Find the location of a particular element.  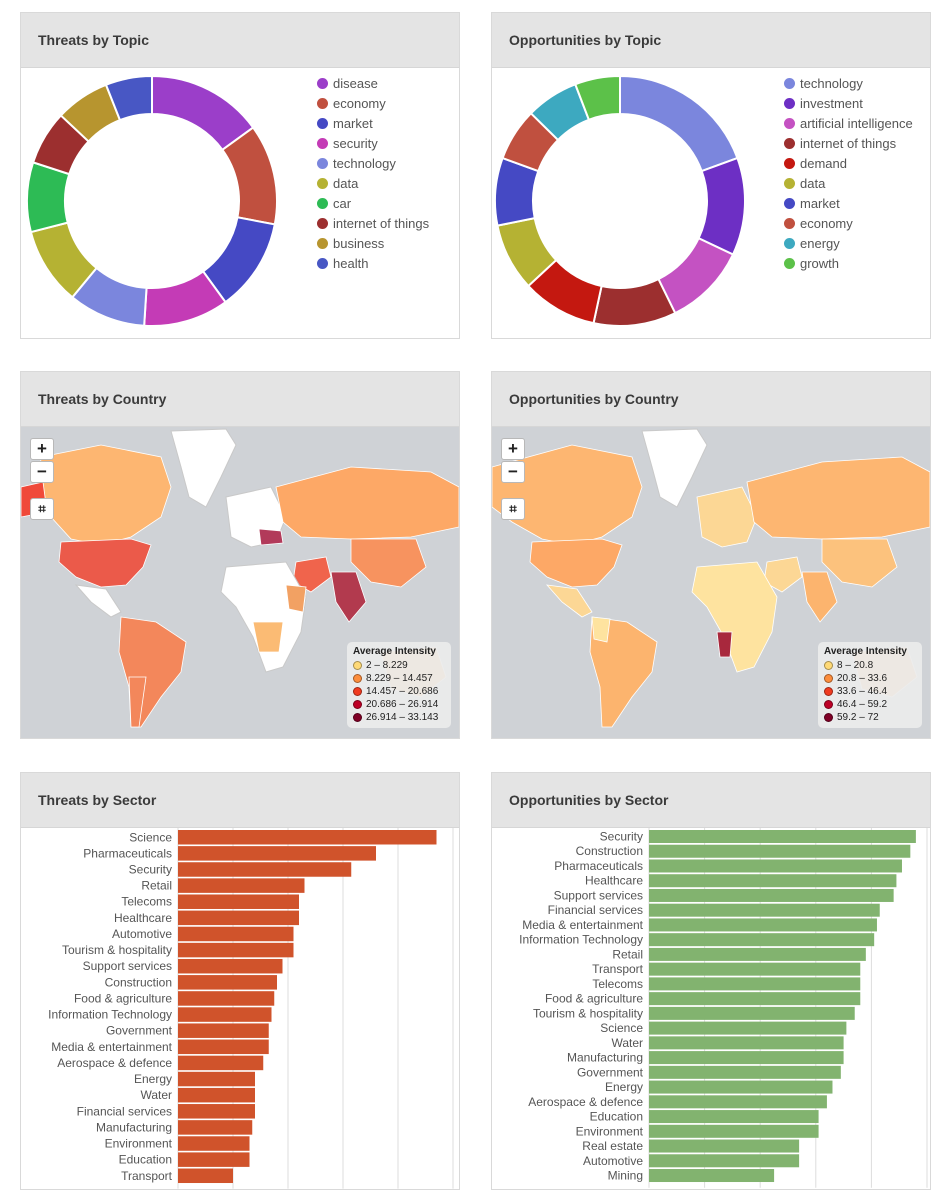

map-legend-item: 20.8 – 33.6 is located at coordinates (870, 678).